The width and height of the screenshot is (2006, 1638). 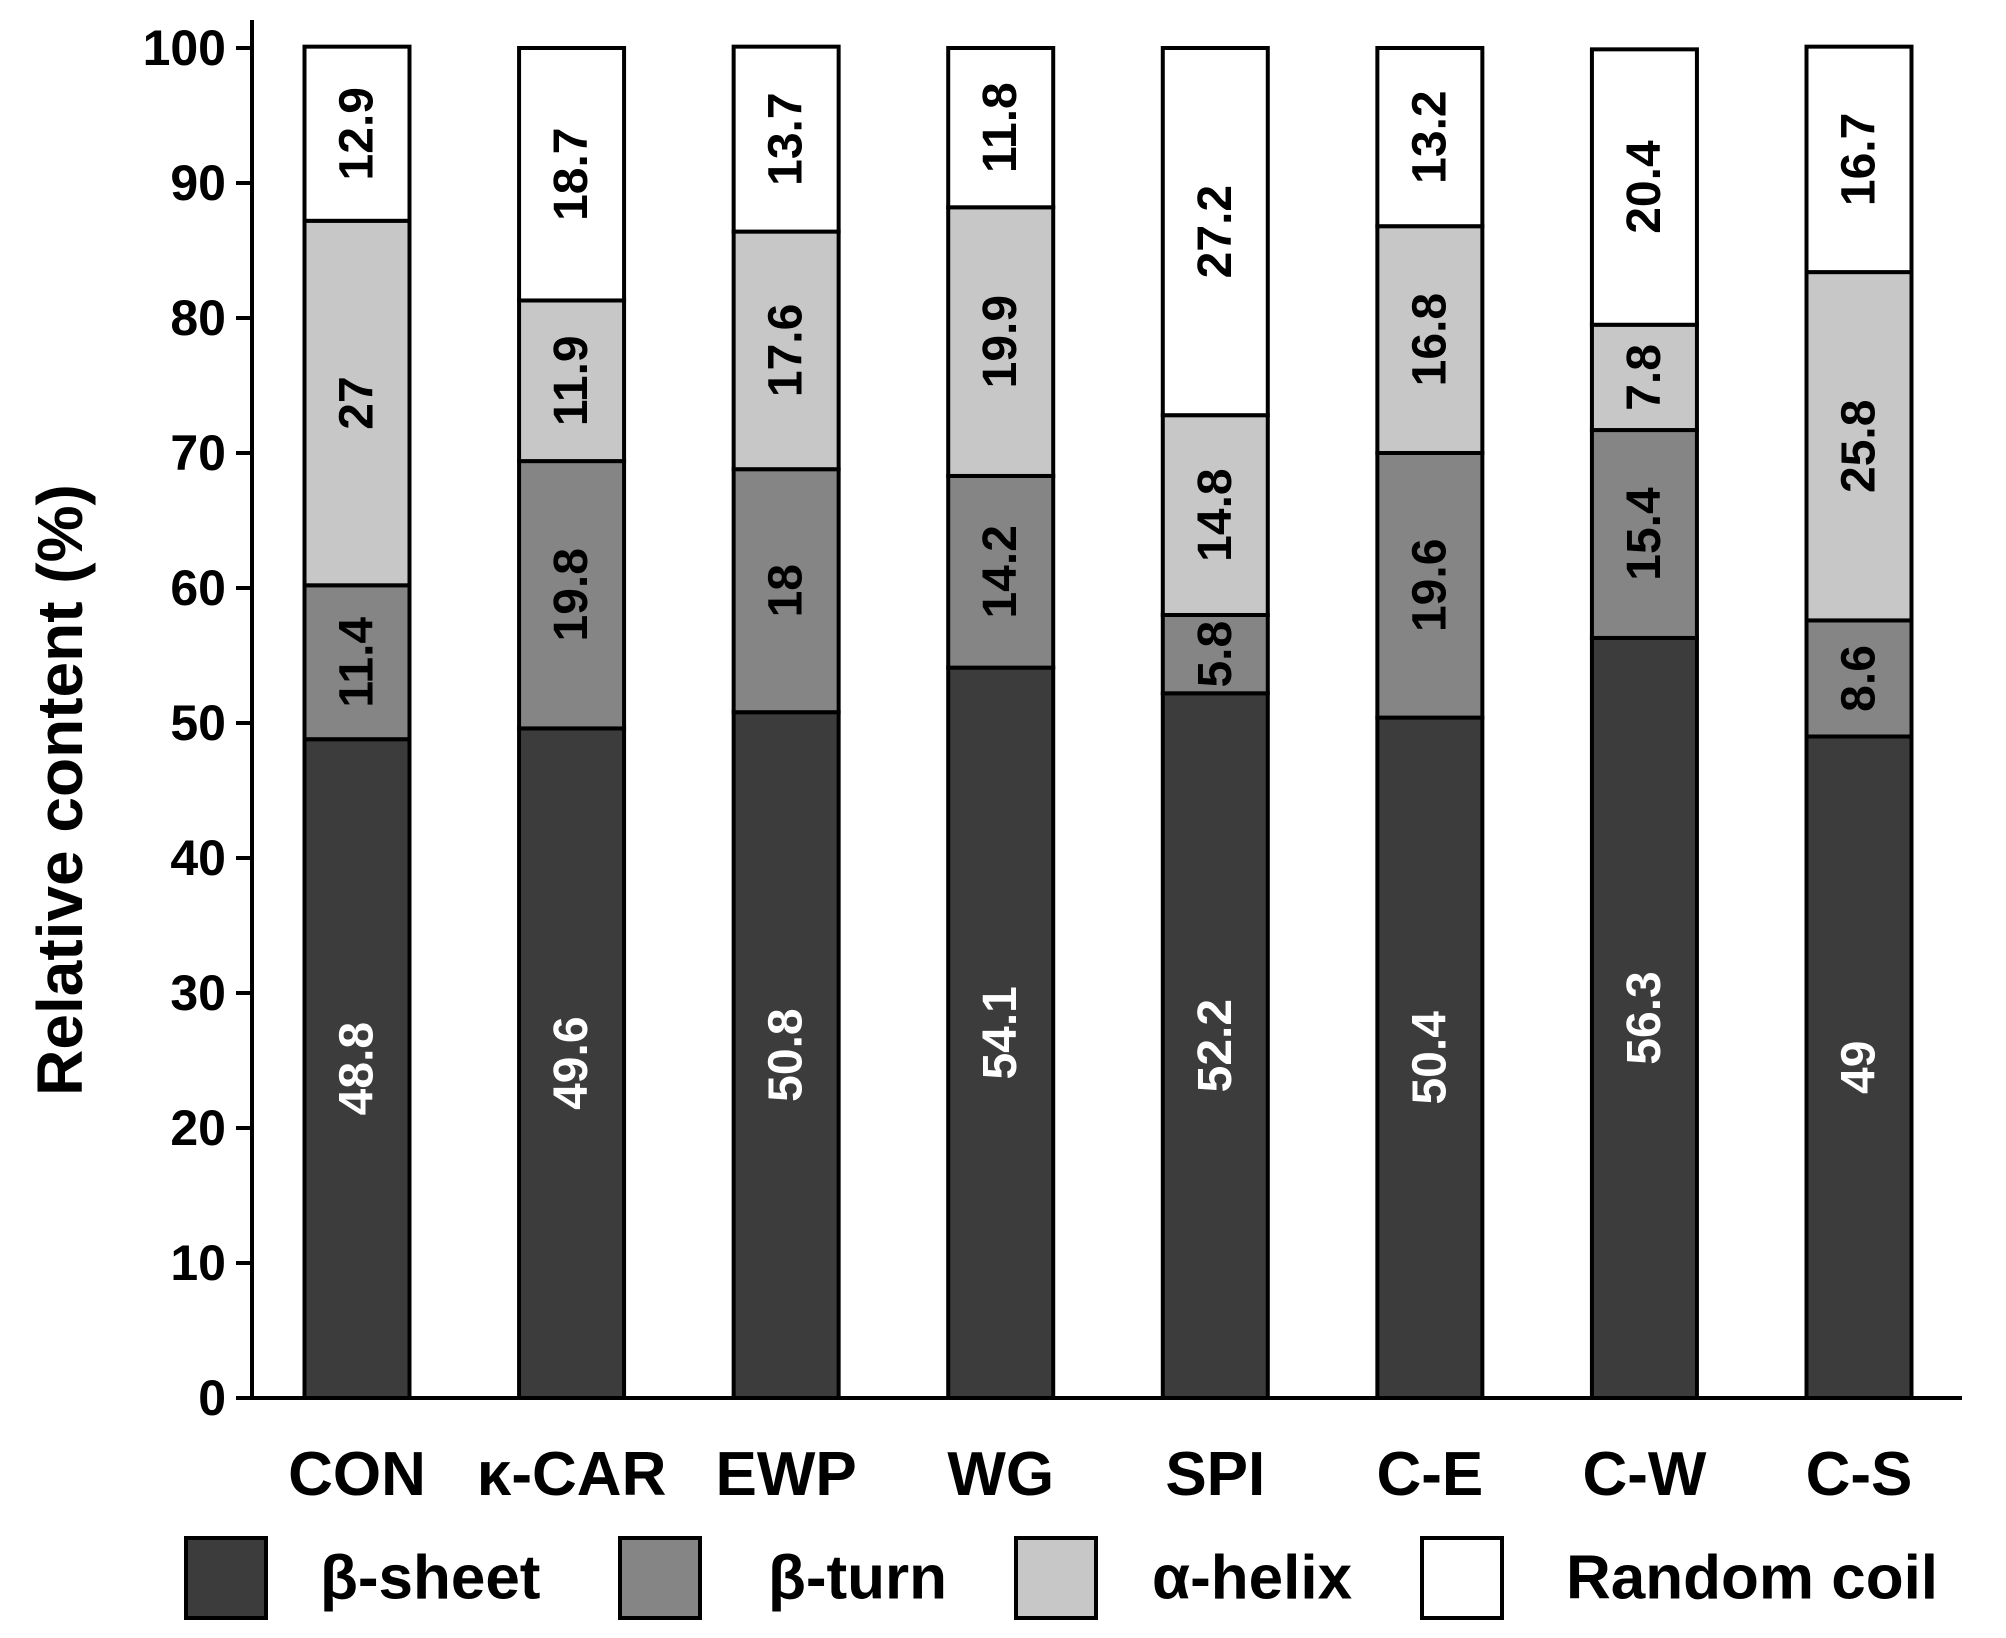 What do you see at coordinates (212, 1398) in the screenshot?
I see `y-tick-label: 0` at bounding box center [212, 1398].